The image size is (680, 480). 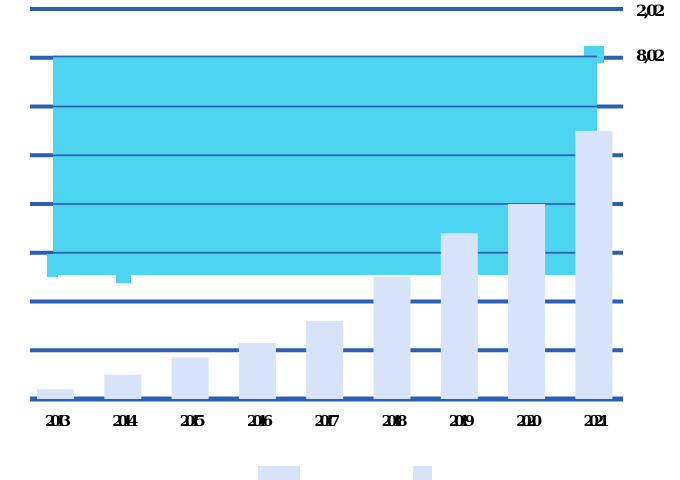 What do you see at coordinates (260, 421) in the screenshot?
I see `x-axis-label: 2016` at bounding box center [260, 421].